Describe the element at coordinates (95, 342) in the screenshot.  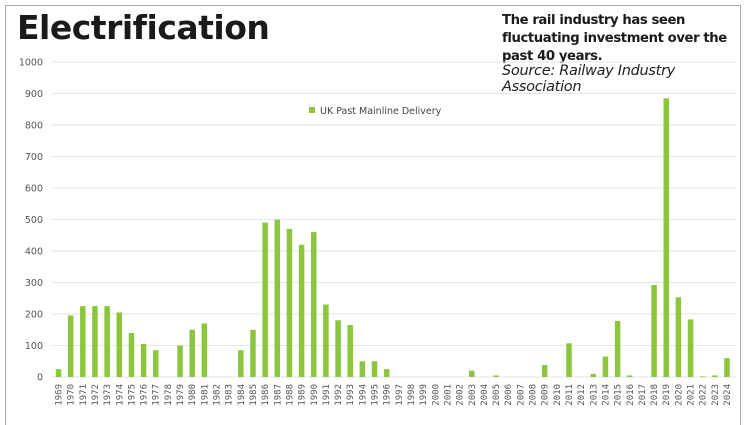
I see `bar-1972` at that location.